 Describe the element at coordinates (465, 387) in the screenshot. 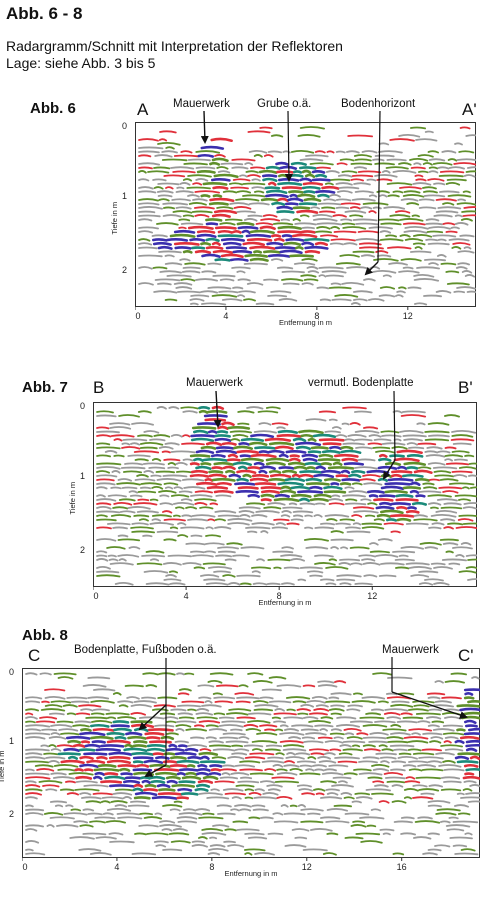

I see `profile-end-b: B'` at that location.